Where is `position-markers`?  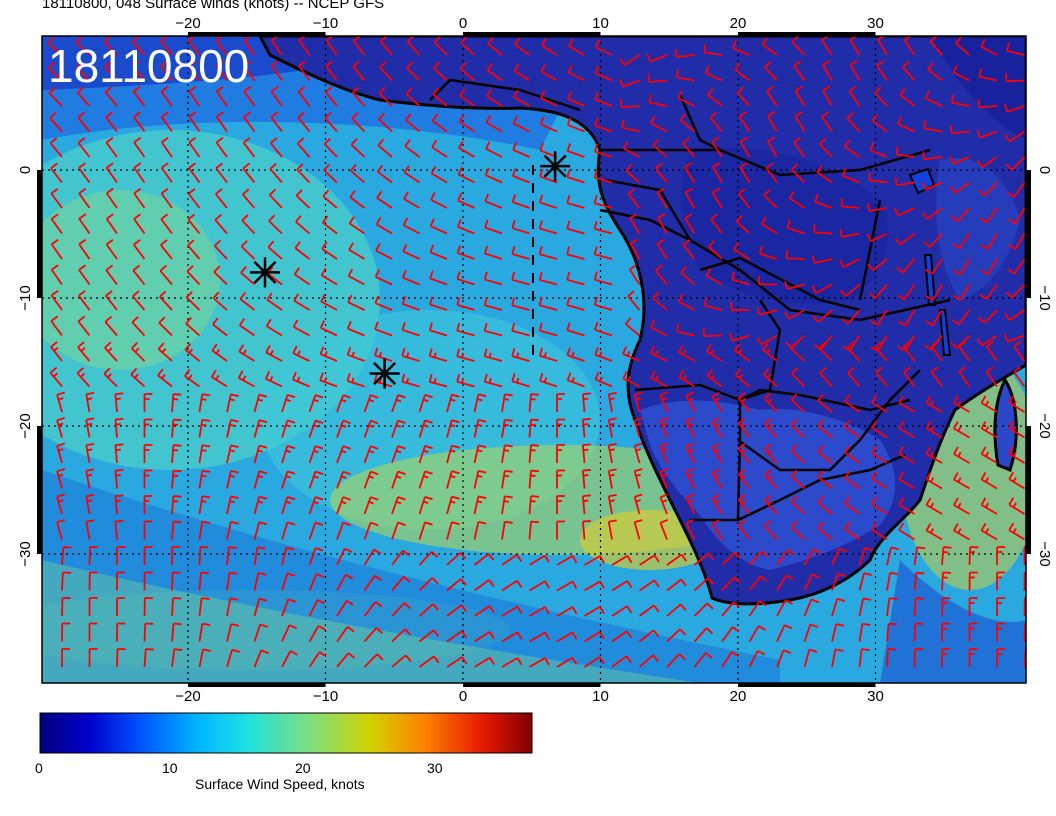 position-markers is located at coordinates (410, 270).